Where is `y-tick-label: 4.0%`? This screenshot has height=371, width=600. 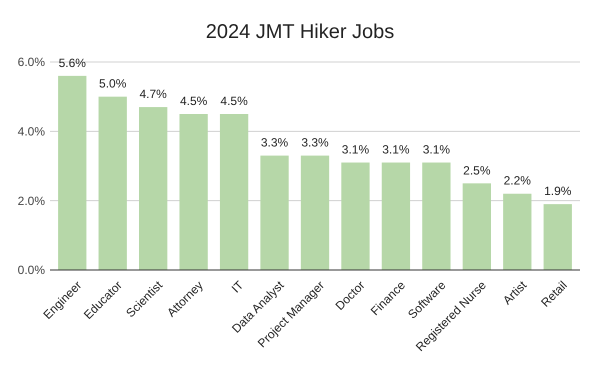
y-tick-label: 4.0% is located at coordinates (32, 131).